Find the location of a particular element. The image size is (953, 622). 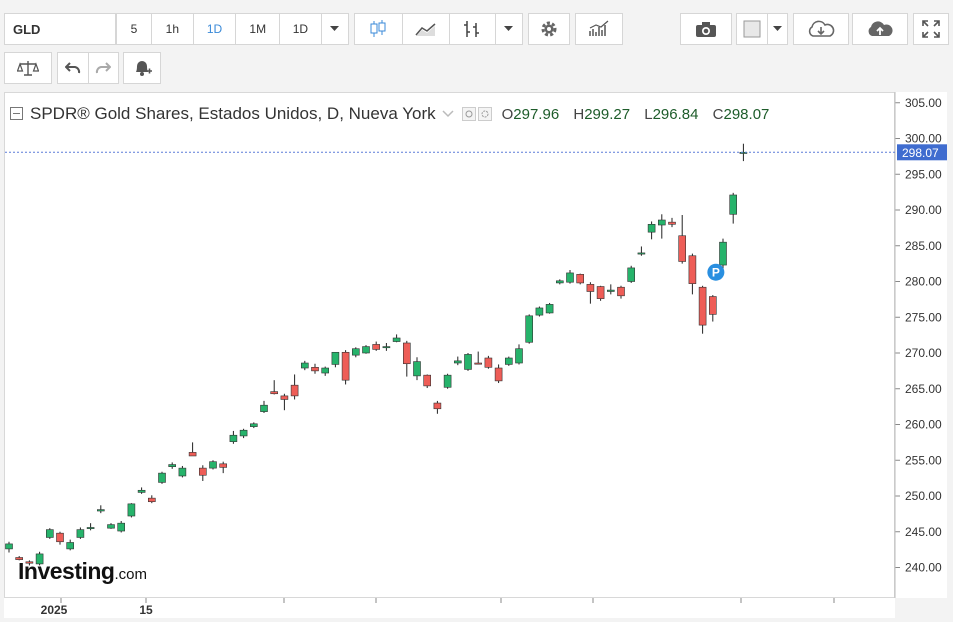

undo-redo-group is located at coordinates (88, 68).